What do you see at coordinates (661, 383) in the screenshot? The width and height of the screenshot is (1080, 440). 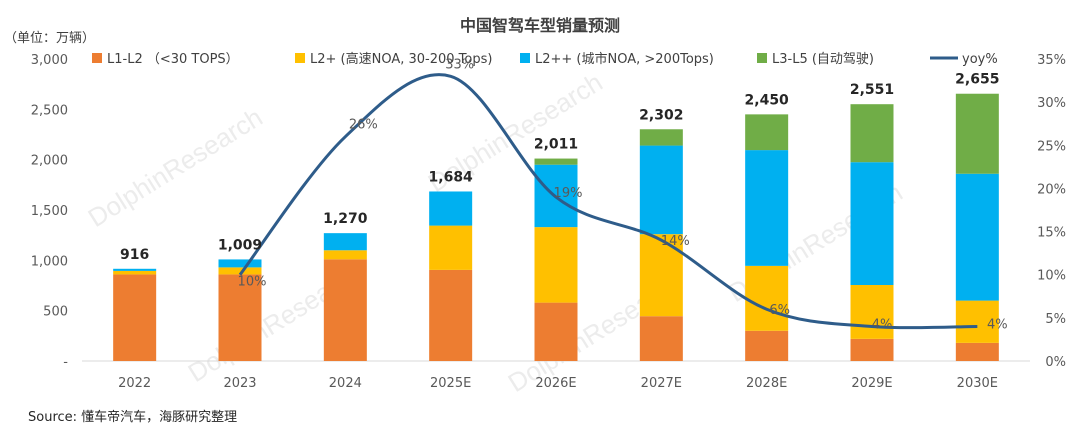 I see `x-tick-label: 2027E` at bounding box center [661, 383].